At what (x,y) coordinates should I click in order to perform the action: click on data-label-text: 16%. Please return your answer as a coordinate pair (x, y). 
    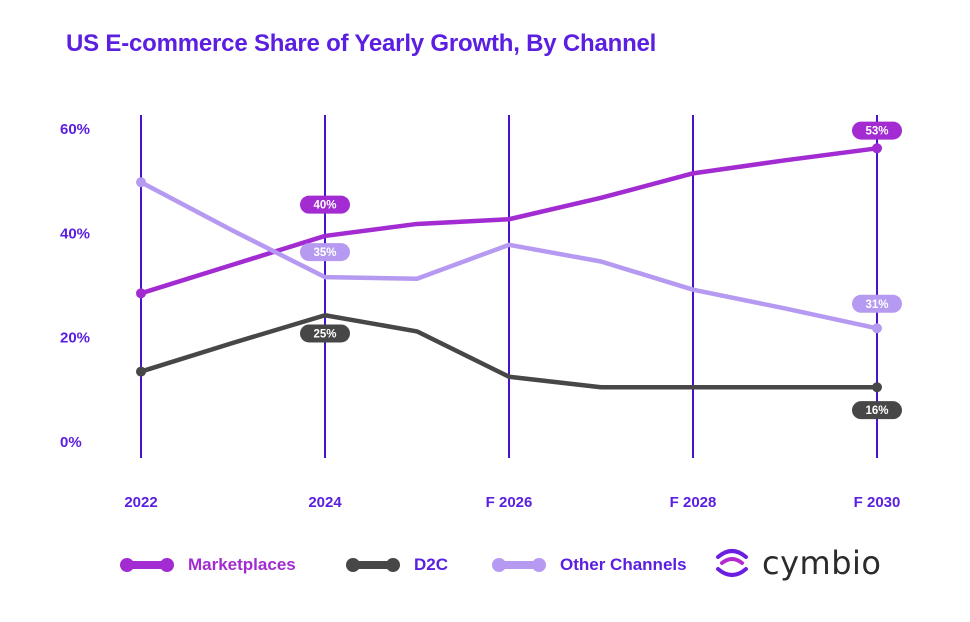
    Looking at the image, I should click on (876, 411).